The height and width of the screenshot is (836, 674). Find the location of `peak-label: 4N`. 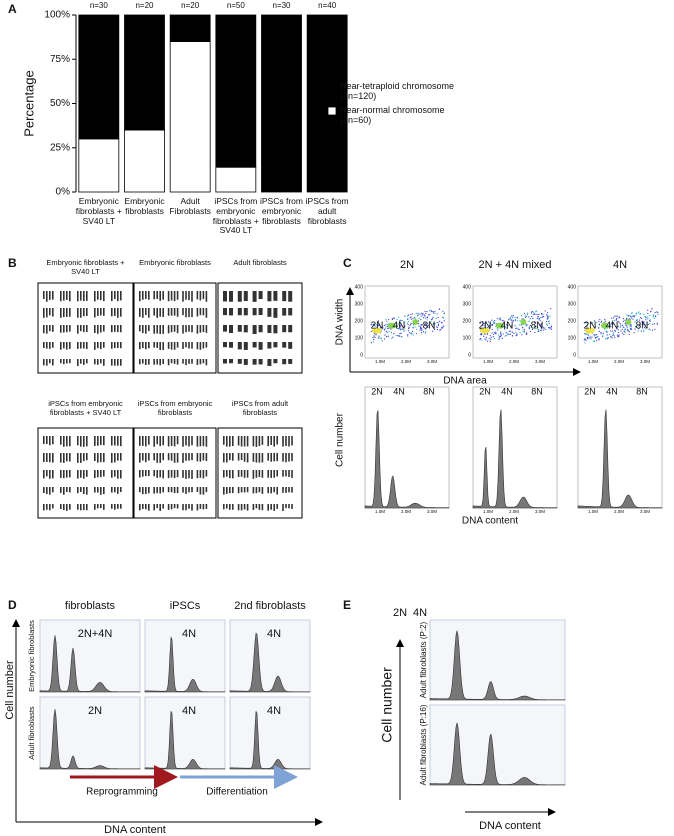

peak-label: 4N is located at coordinates (507, 326).